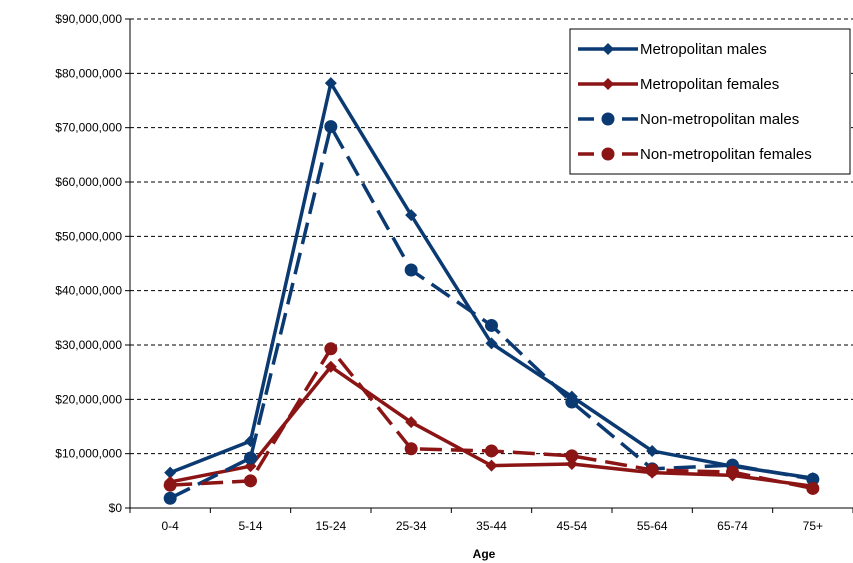 The image size is (853, 563). What do you see at coordinates (88, 454) in the screenshot?
I see `y-tick-label: $10,000,000` at bounding box center [88, 454].